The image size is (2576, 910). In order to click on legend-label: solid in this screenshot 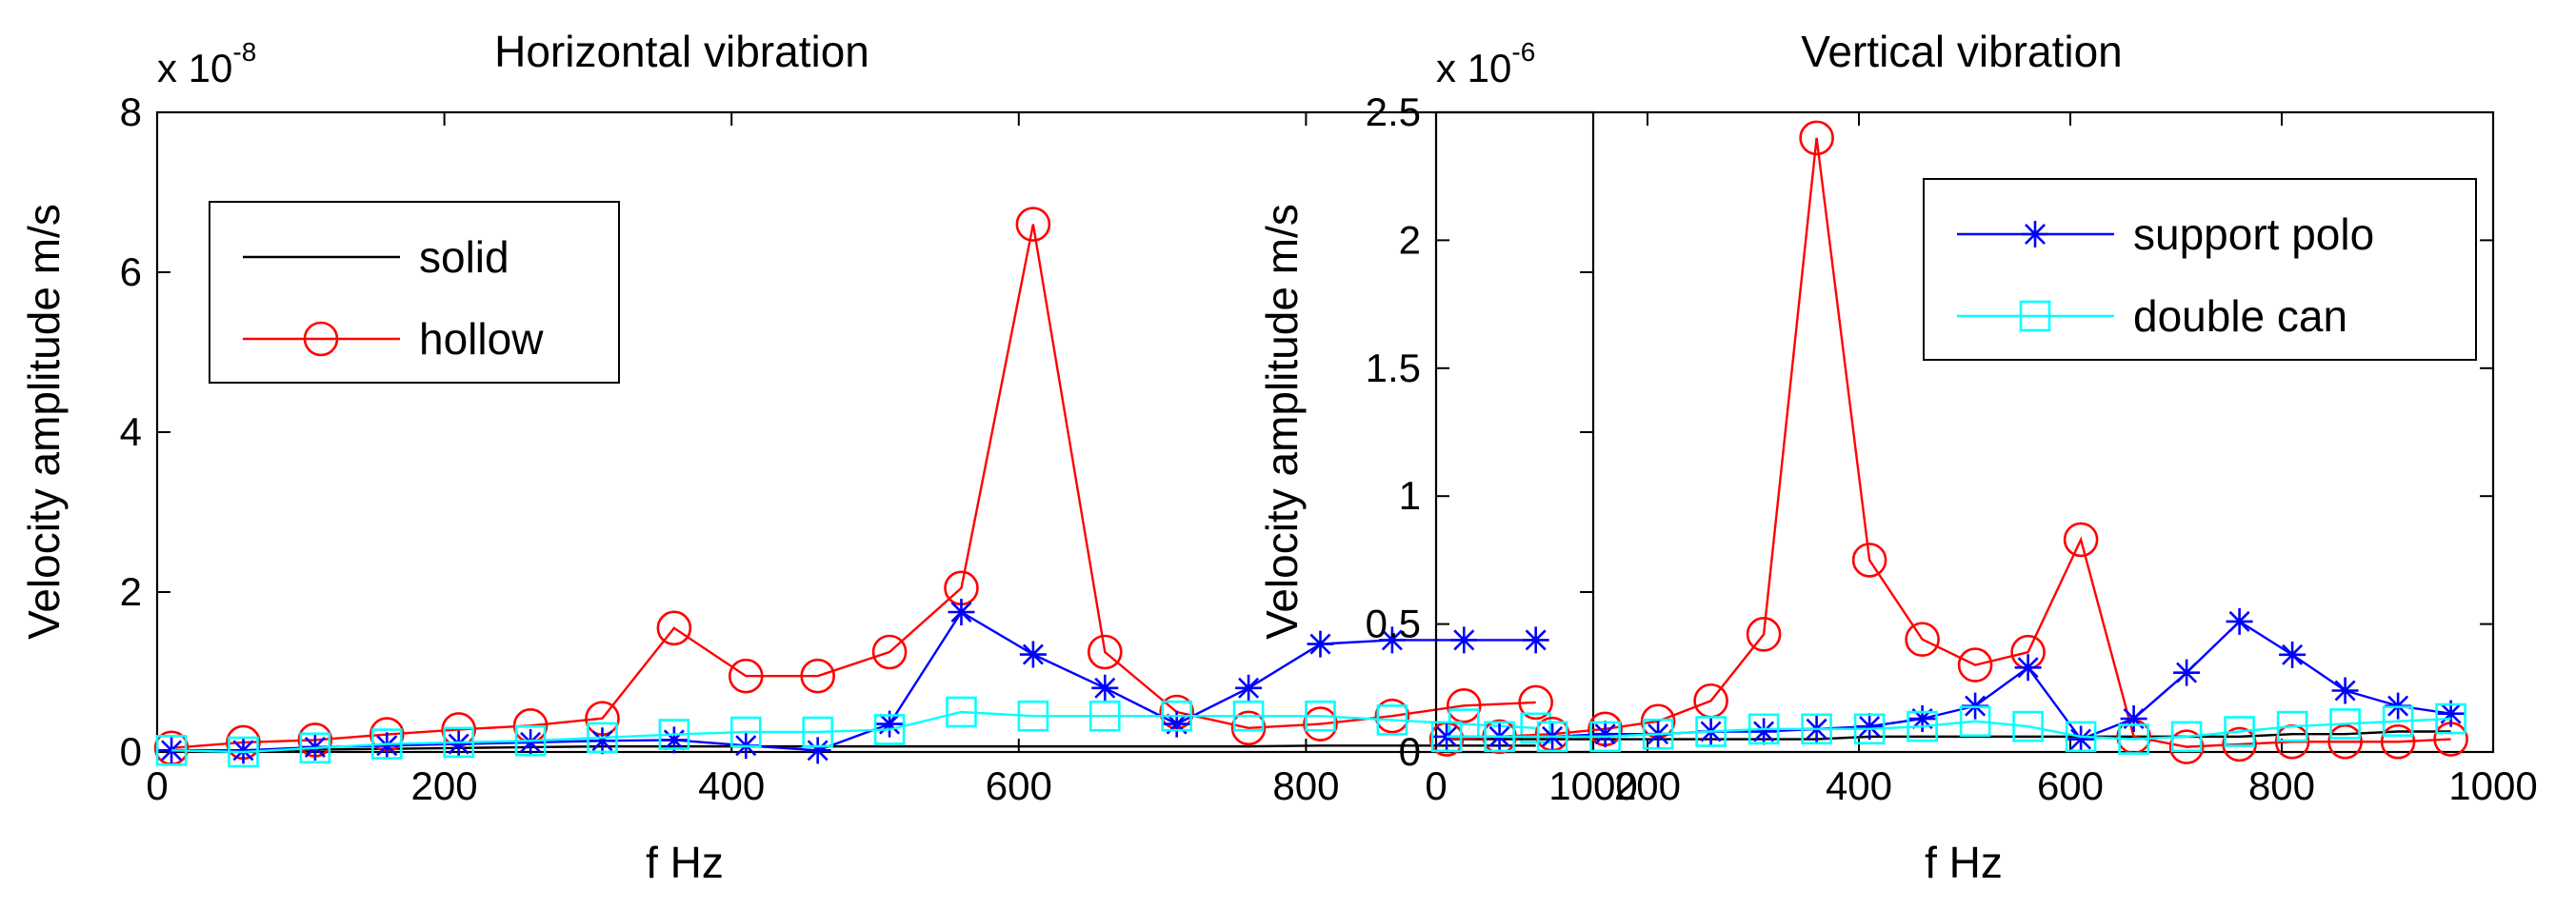, I will do `click(464, 257)`.